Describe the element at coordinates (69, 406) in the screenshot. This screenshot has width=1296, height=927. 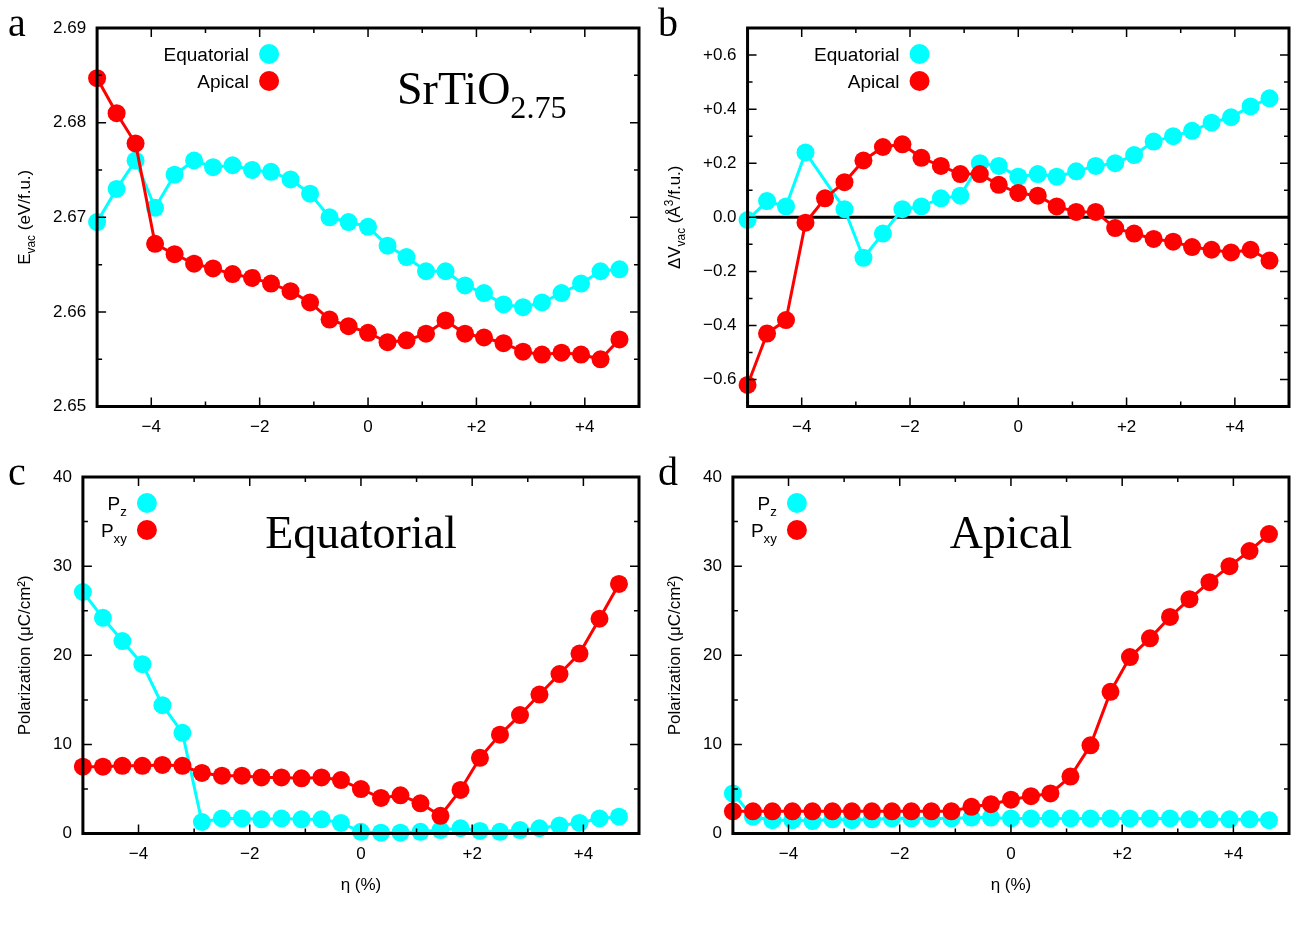
I see `y-tick-label: 2.65` at that location.